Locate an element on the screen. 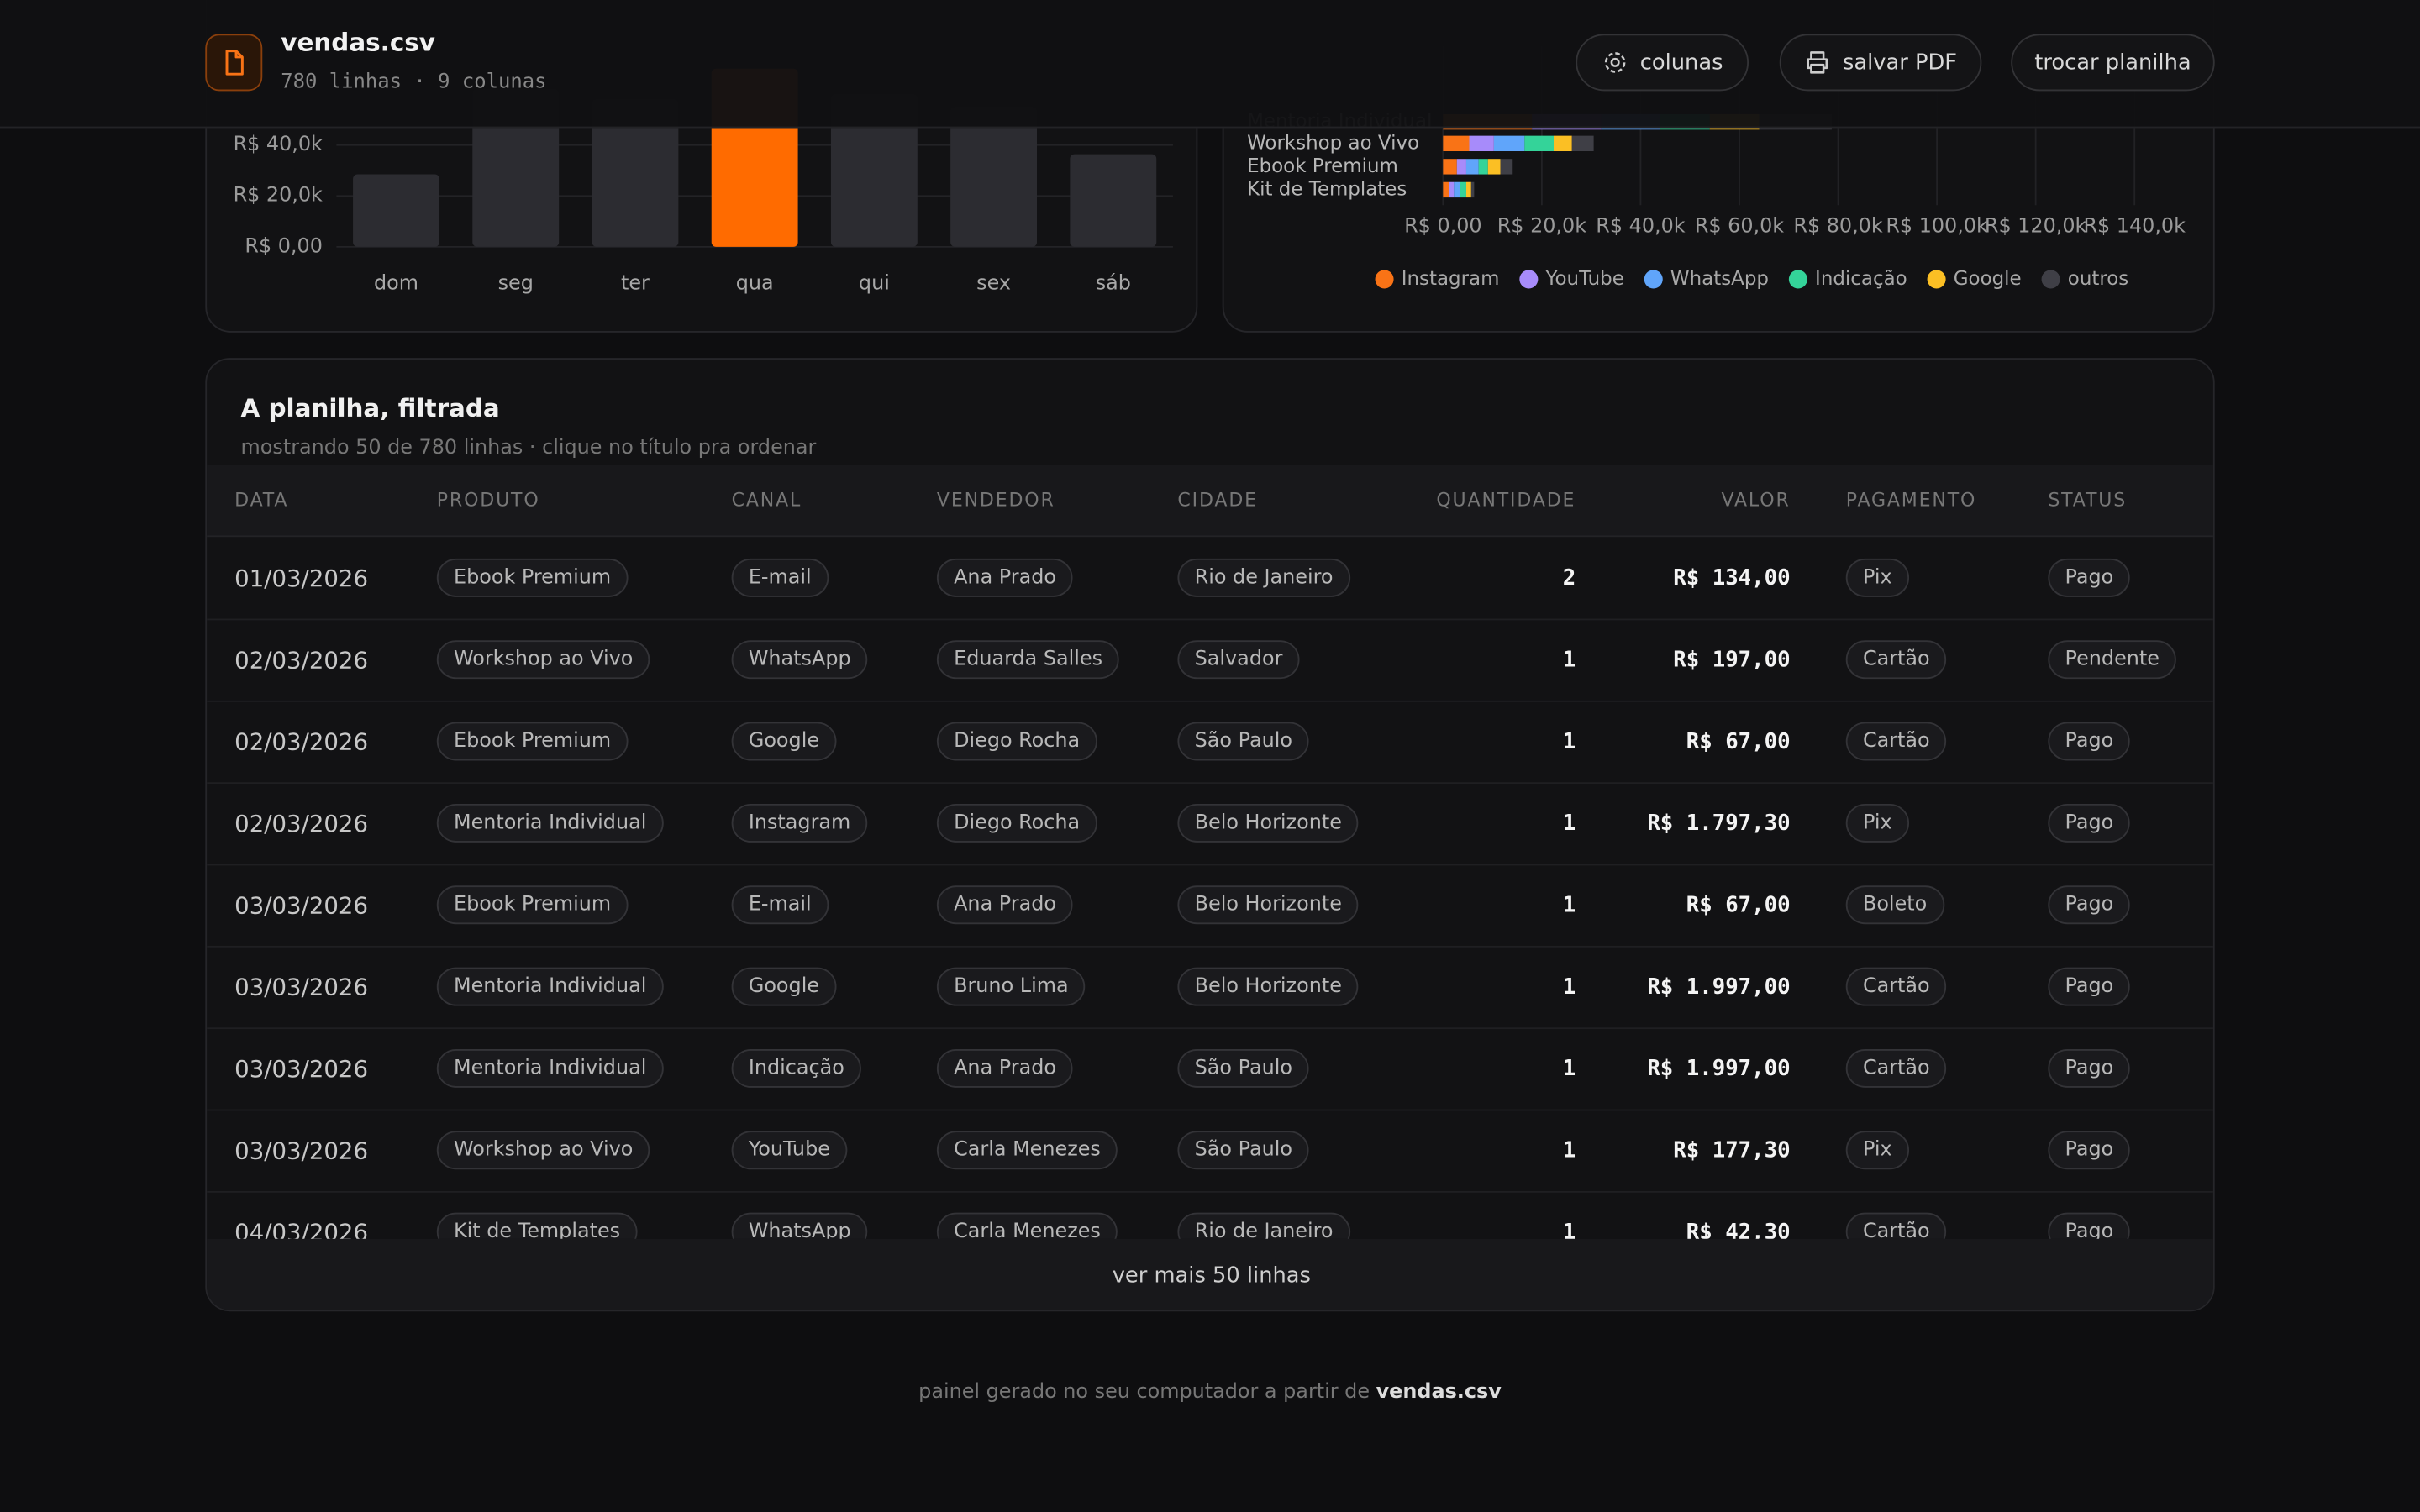 The image size is (2420, 1512). x-tick-label: qui is located at coordinates (874, 282).